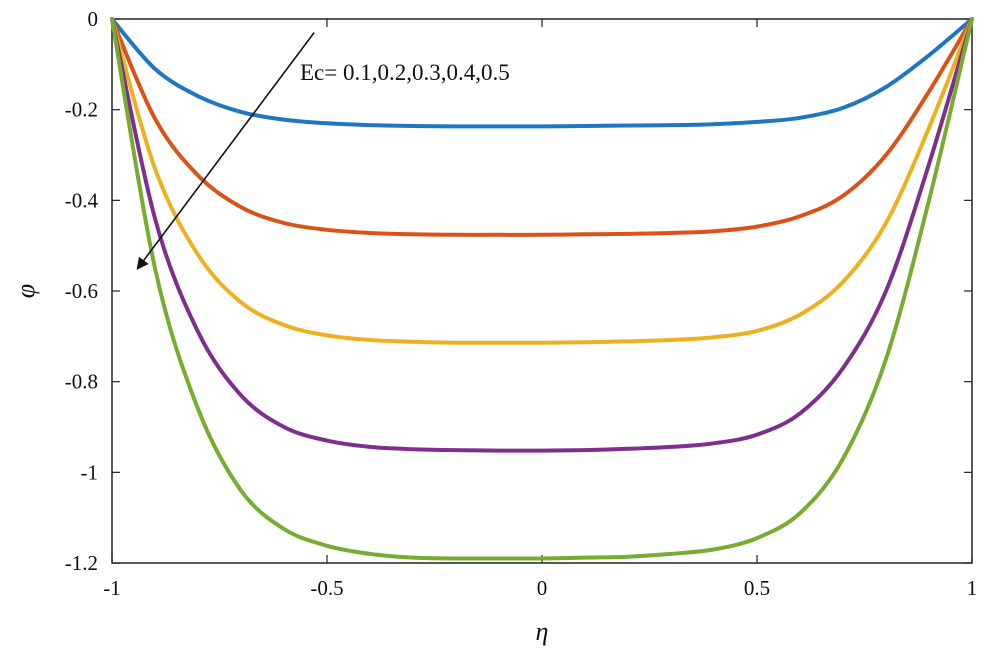  I want to click on annotation-text: Ec= 0.1,0.2,0.3,0.4,0.5, so click(405, 72).